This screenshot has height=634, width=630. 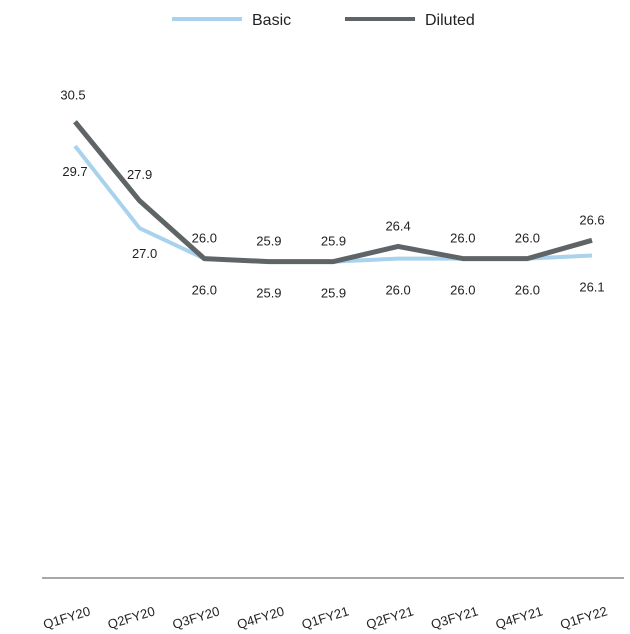 I want to click on data-label-diluted: 26.4, so click(x=397, y=225).